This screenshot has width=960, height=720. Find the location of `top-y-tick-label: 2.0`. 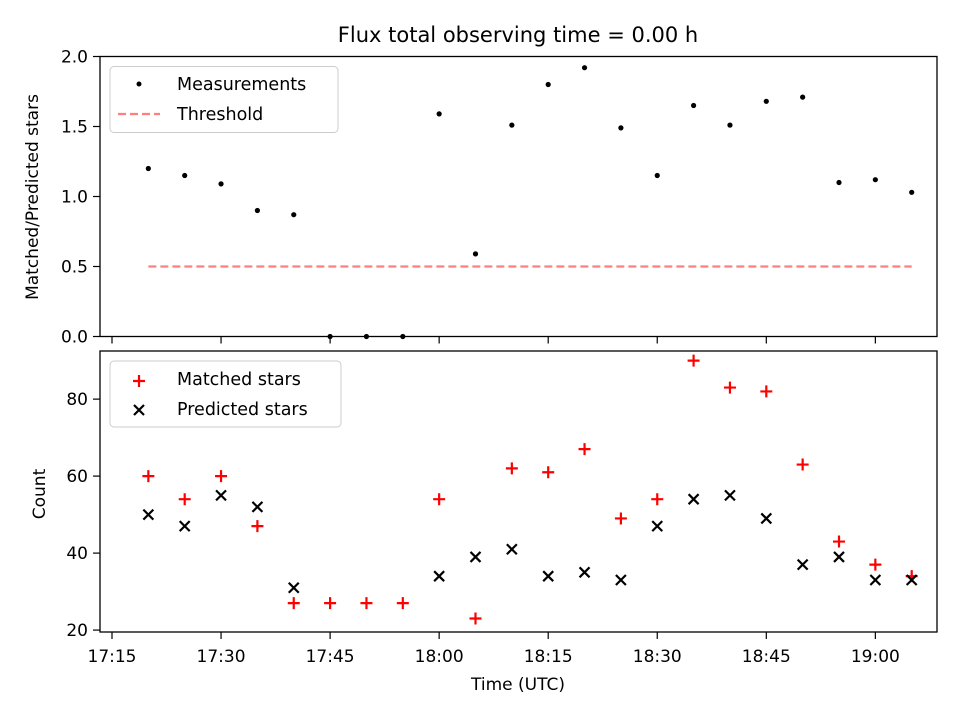

top-y-tick-label: 2.0 is located at coordinates (74, 58).